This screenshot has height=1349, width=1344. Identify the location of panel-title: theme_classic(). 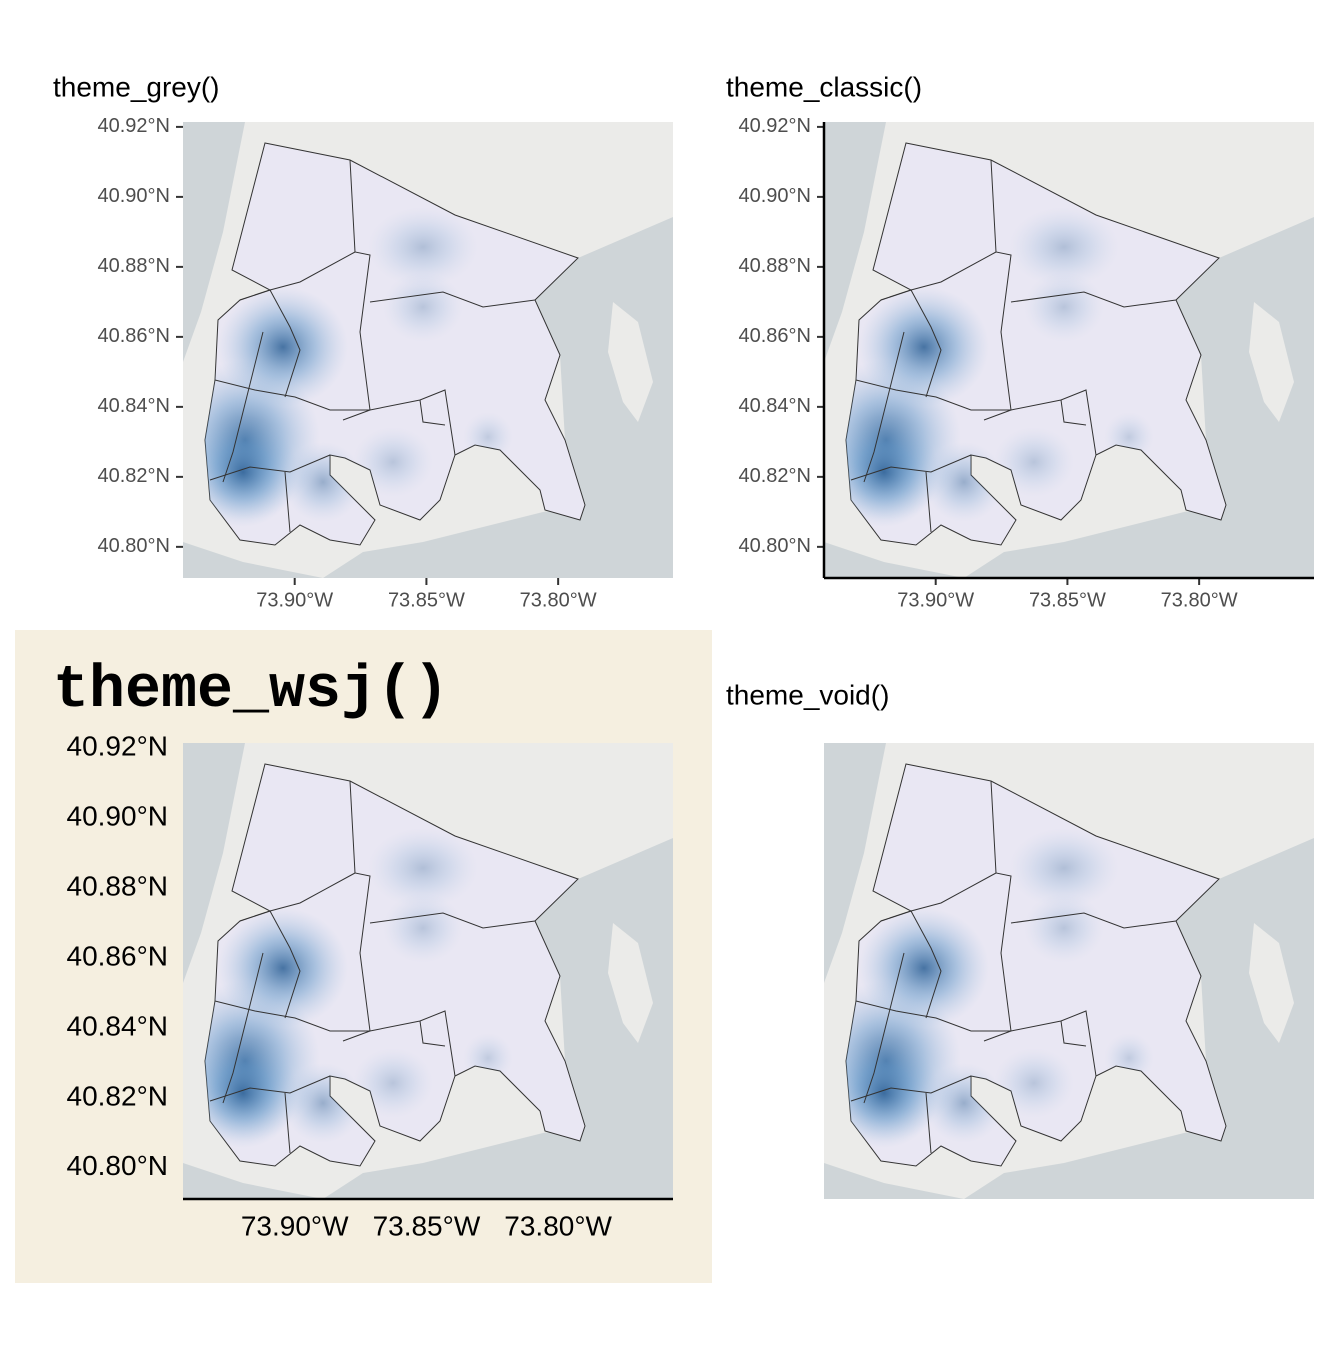
(824, 86).